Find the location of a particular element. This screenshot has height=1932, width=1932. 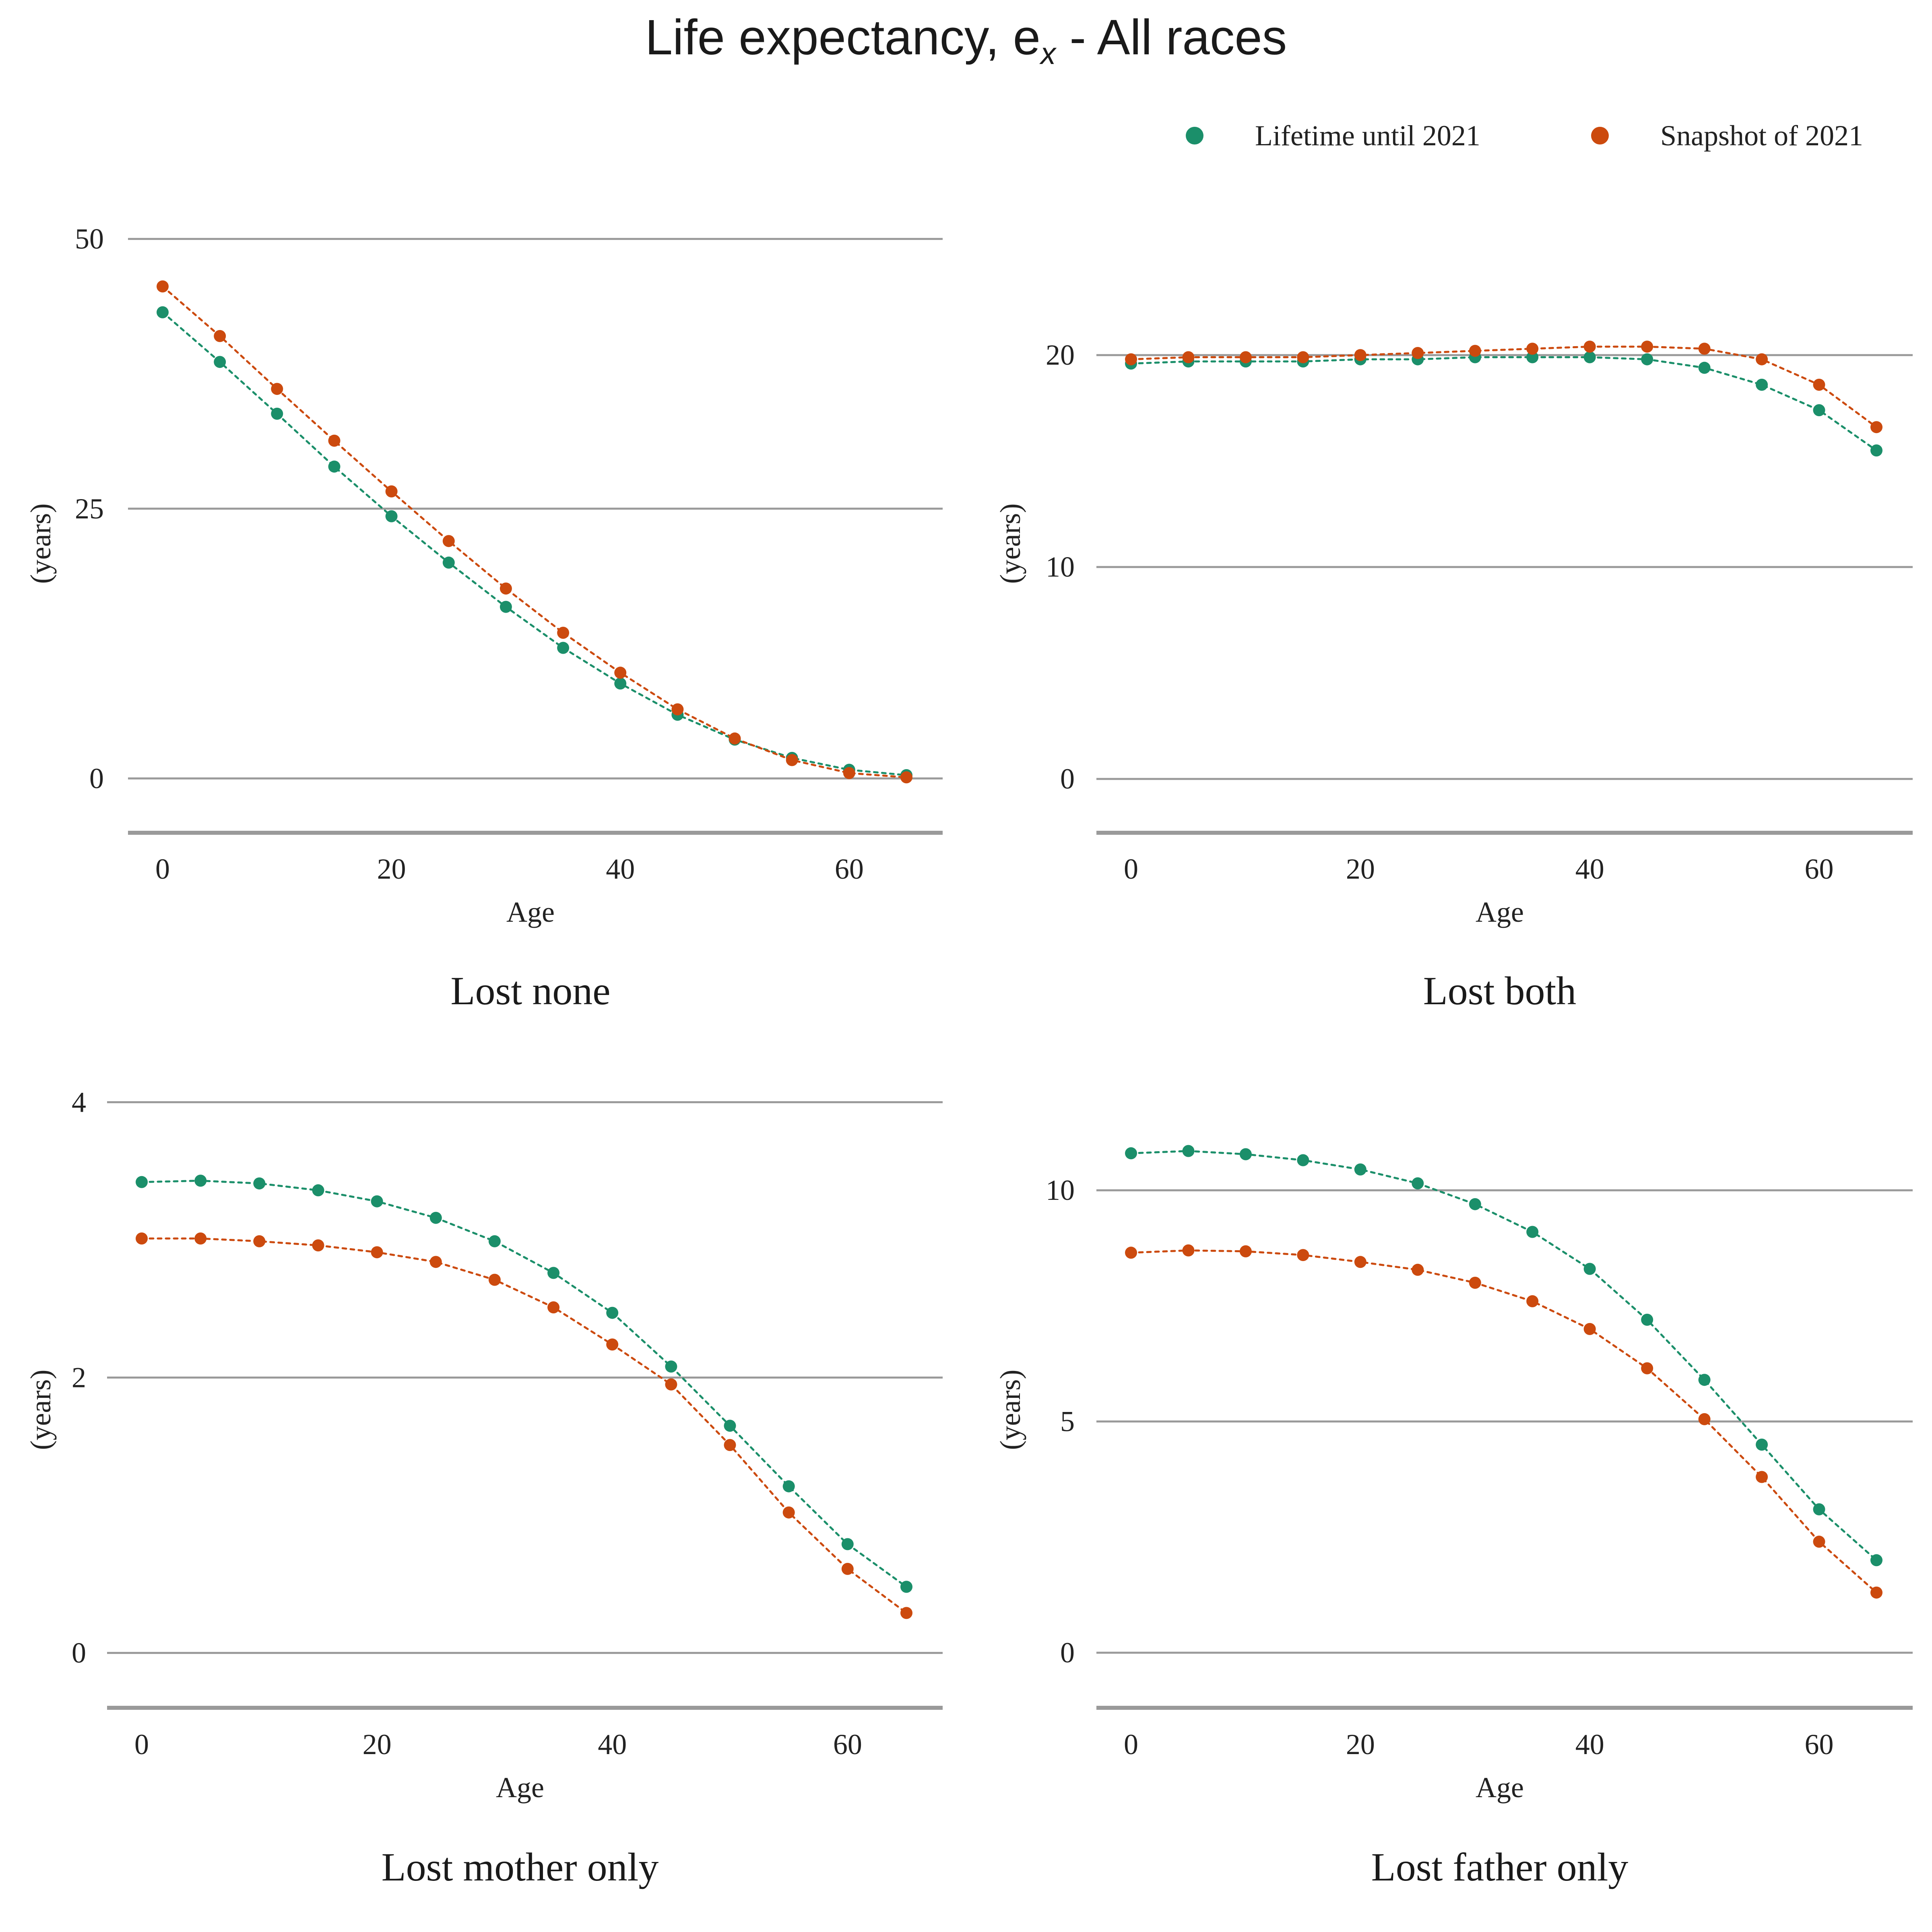

y-tick-label: 50 is located at coordinates (89, 239).